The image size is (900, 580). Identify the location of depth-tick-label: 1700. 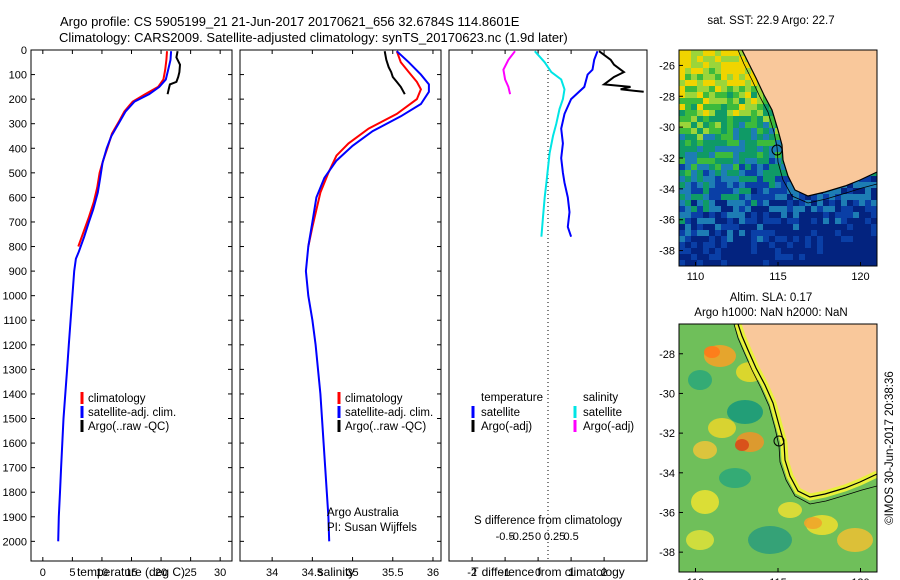
(15, 469).